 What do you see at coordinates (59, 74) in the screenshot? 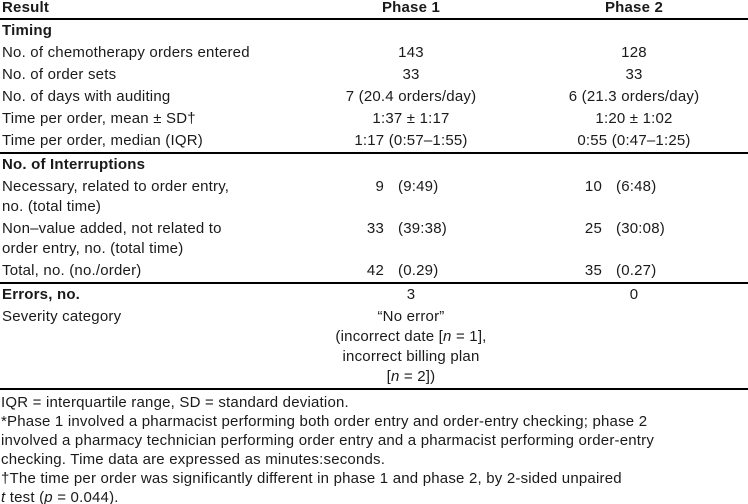
I see `row-label: No. of order sets` at bounding box center [59, 74].